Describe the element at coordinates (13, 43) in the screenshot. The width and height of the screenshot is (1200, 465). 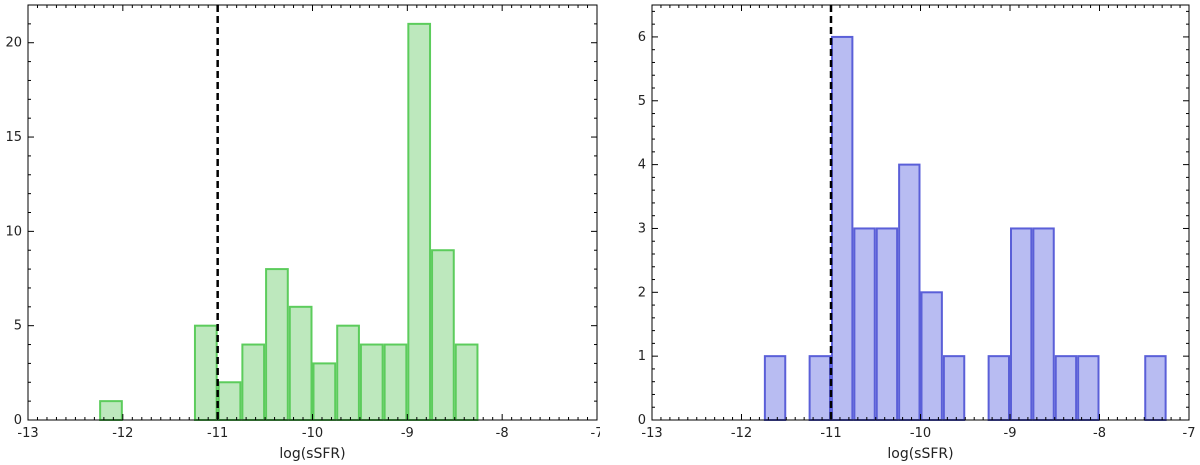
I see `y-tick-label: 20` at that location.